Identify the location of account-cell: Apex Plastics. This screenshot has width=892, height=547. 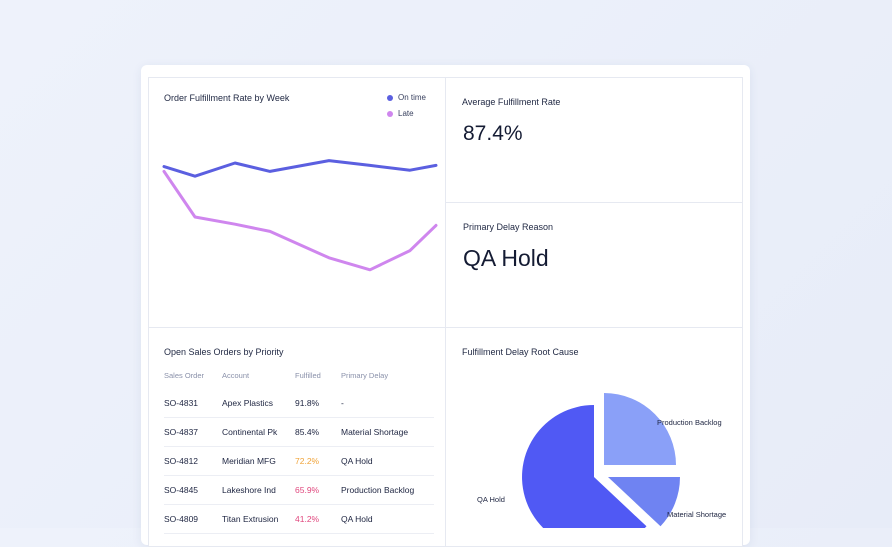
(258, 403).